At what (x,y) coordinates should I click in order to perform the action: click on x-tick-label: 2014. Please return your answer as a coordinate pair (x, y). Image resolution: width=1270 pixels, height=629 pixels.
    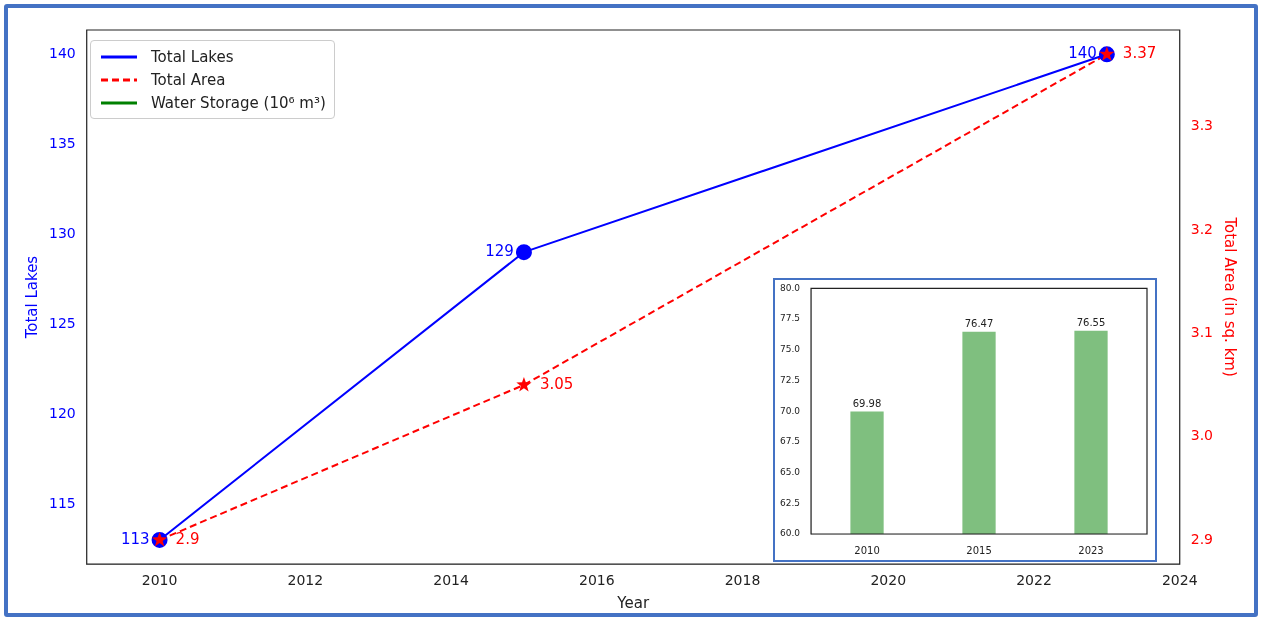
    Looking at the image, I should click on (451, 580).